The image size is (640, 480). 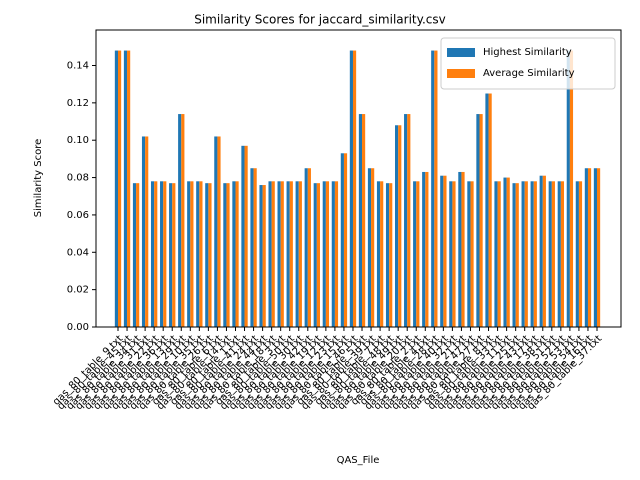 What do you see at coordinates (358, 460) in the screenshot?
I see `x-axis-label: QAS_File` at bounding box center [358, 460].